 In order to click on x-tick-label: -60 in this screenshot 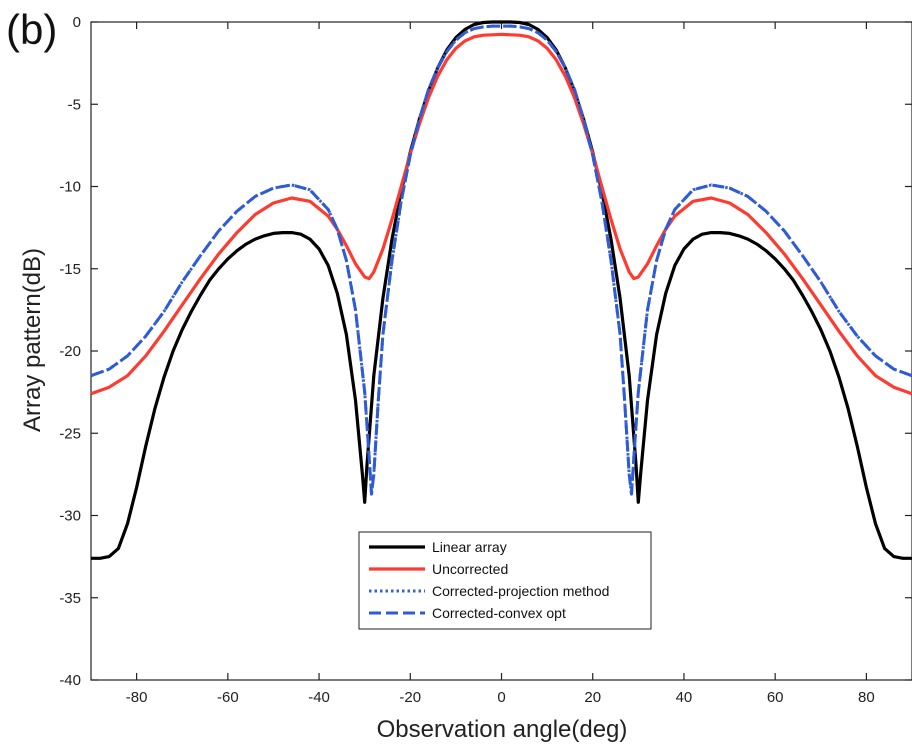, I will do `click(228, 697)`.